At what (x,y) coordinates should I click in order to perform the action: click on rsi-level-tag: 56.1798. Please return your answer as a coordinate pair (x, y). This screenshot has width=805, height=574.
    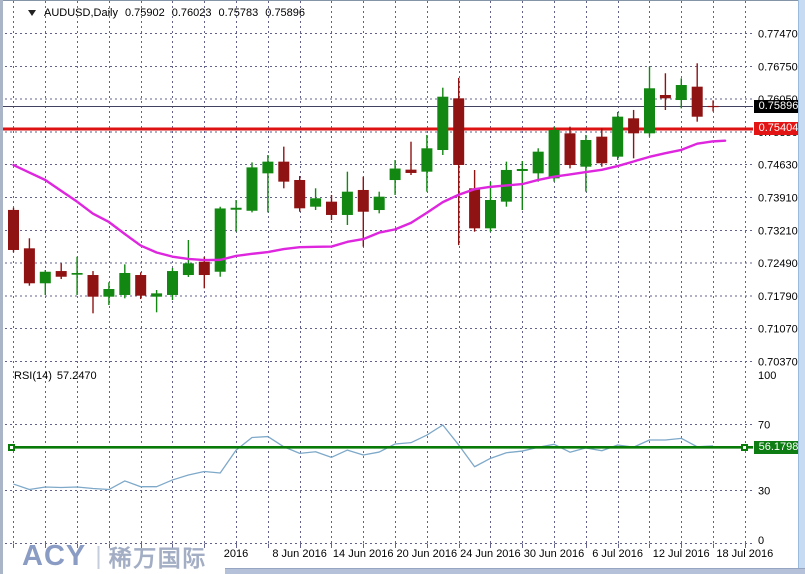
    Looking at the image, I should click on (778, 447).